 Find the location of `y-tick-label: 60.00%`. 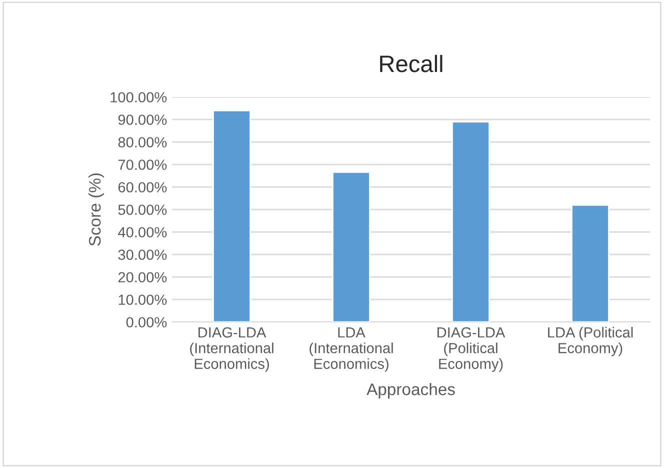

y-tick-label: 60.00% is located at coordinates (142, 187).